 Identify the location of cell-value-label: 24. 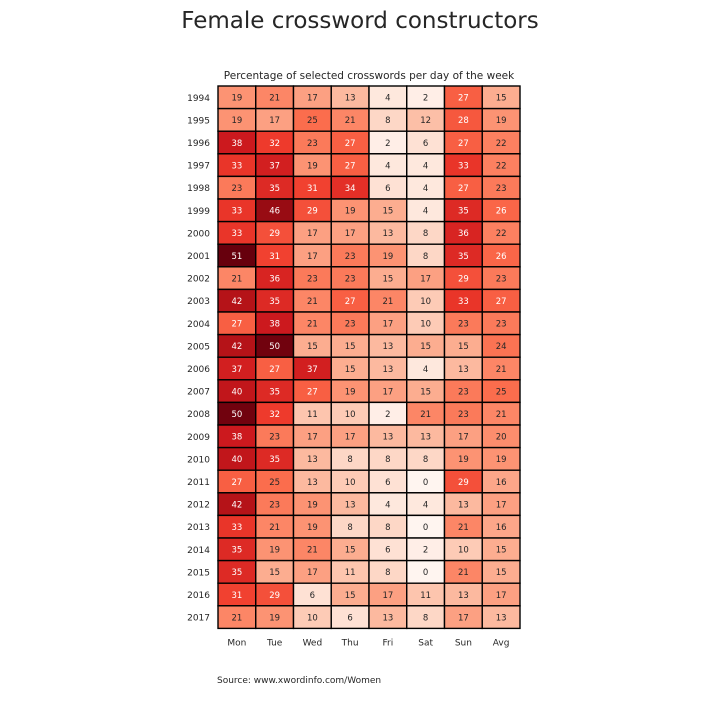
(501, 347).